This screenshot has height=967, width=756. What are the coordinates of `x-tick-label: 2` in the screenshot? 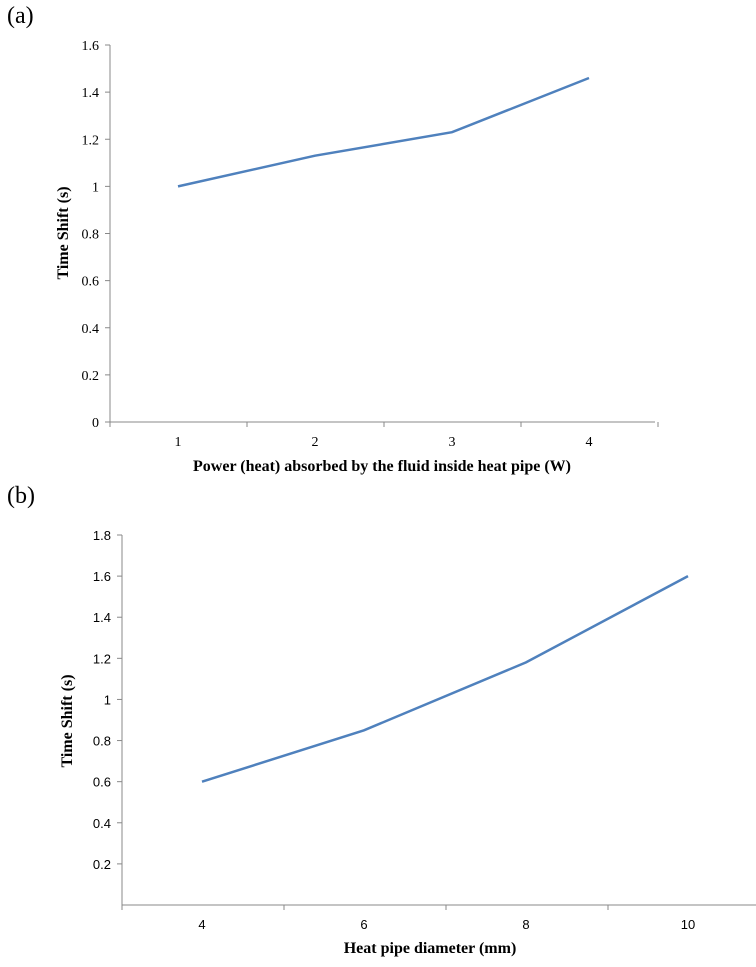 It's located at (315, 442).